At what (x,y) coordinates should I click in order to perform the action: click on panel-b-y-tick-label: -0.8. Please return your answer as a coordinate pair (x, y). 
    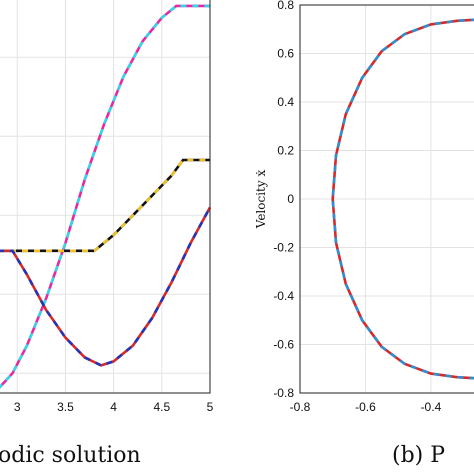
    Looking at the image, I should click on (283, 393).